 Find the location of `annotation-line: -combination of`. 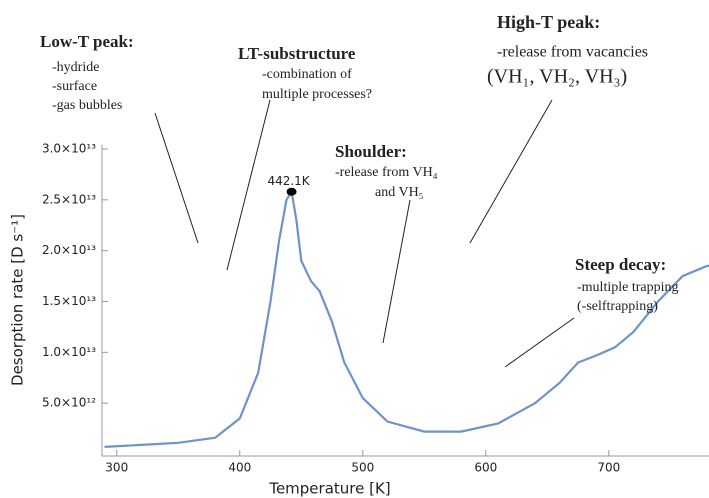

annotation-line: -combination of is located at coordinates (307, 74).